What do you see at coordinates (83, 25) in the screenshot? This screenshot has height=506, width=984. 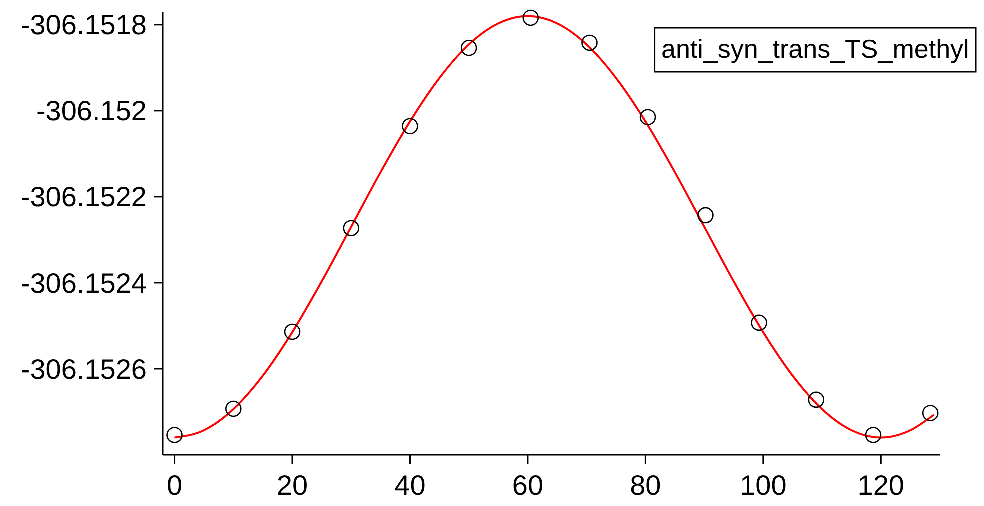 I see `y-tick-label: -306.1518` at bounding box center [83, 25].